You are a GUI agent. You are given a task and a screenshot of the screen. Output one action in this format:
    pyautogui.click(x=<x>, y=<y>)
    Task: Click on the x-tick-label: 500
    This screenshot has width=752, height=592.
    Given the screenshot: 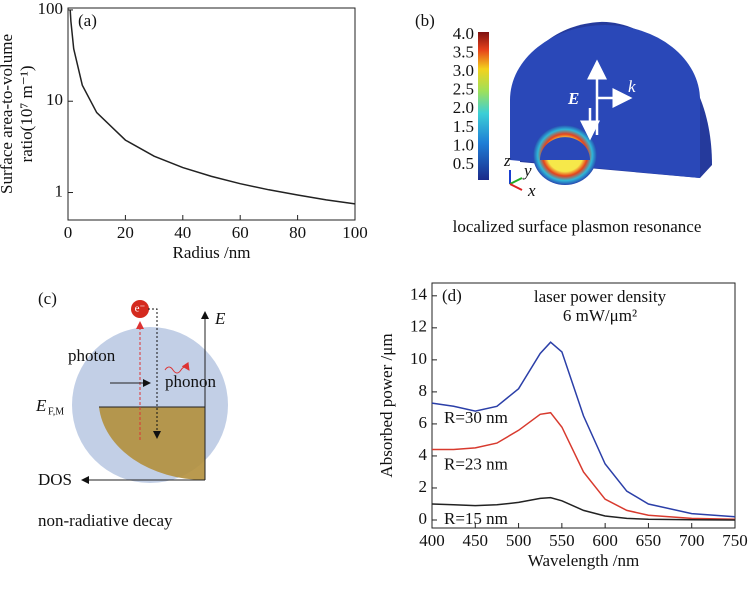 What is the action you would take?
    pyautogui.click(x=519, y=540)
    